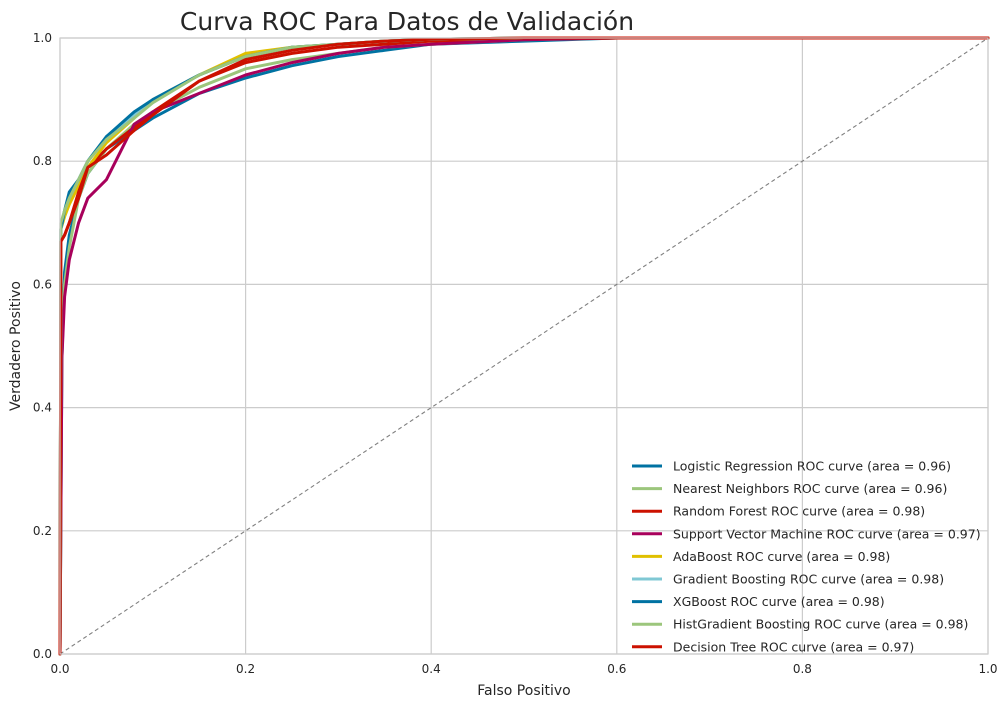 This screenshot has width=1008, height=707. Describe the element at coordinates (781, 556) in the screenshot. I see `legend-label: AdaBoost ROC curve (area = 0.98)` at that location.